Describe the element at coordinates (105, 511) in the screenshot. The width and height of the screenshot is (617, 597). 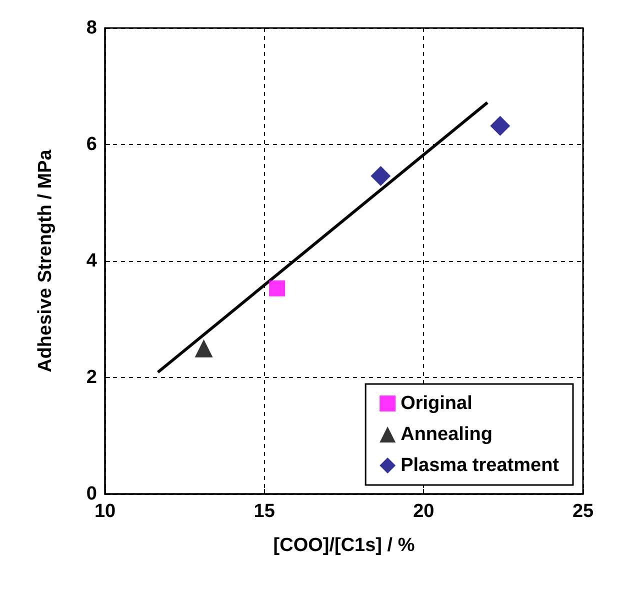
I see `x-tick-label: 10` at that location.